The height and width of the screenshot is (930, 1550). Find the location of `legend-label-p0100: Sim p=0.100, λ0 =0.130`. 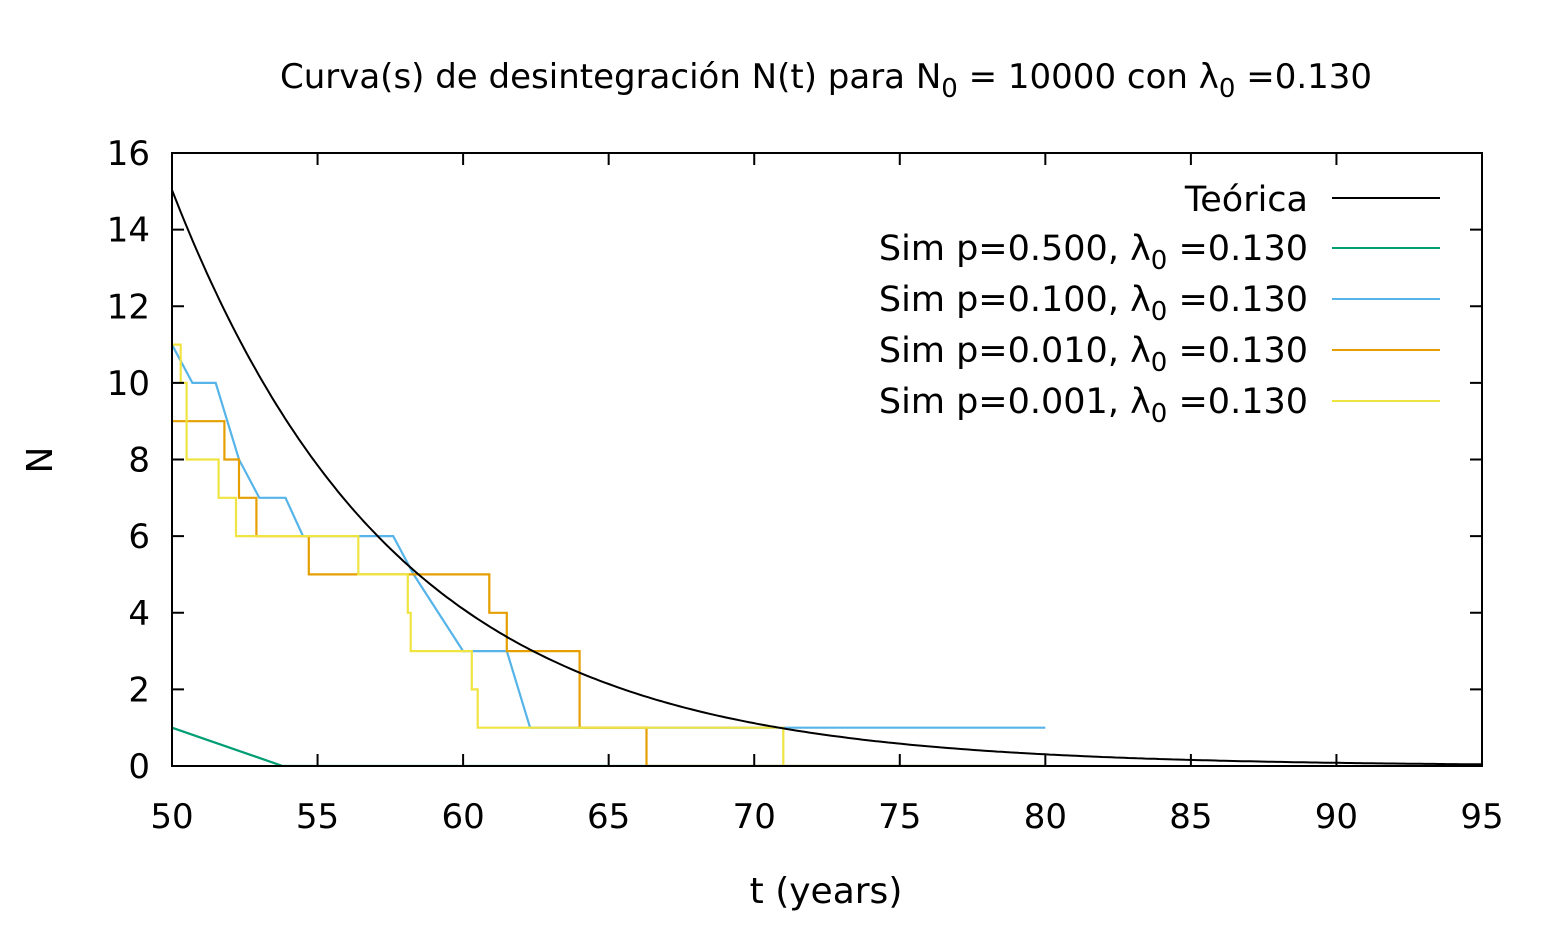

legend-label-p0100: Sim p=0.100, λ0 =0.130 is located at coordinates (1093, 303).